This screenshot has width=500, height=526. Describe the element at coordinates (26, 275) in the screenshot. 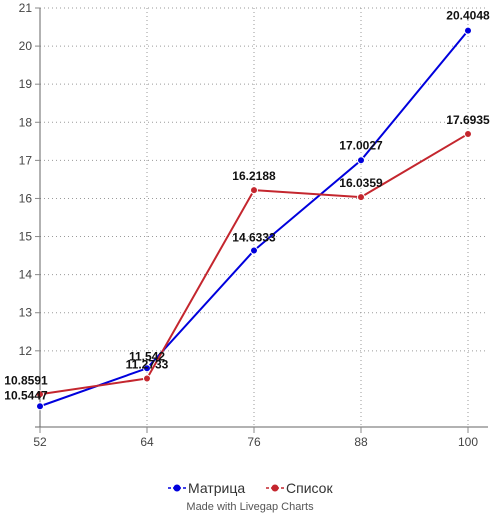

I see `y-tick-label: 14` at that location.